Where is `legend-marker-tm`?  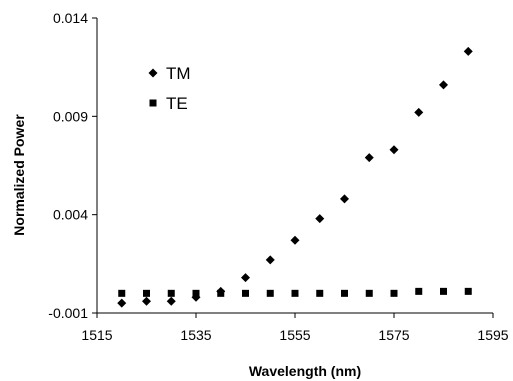 legend-marker-tm is located at coordinates (153, 73).